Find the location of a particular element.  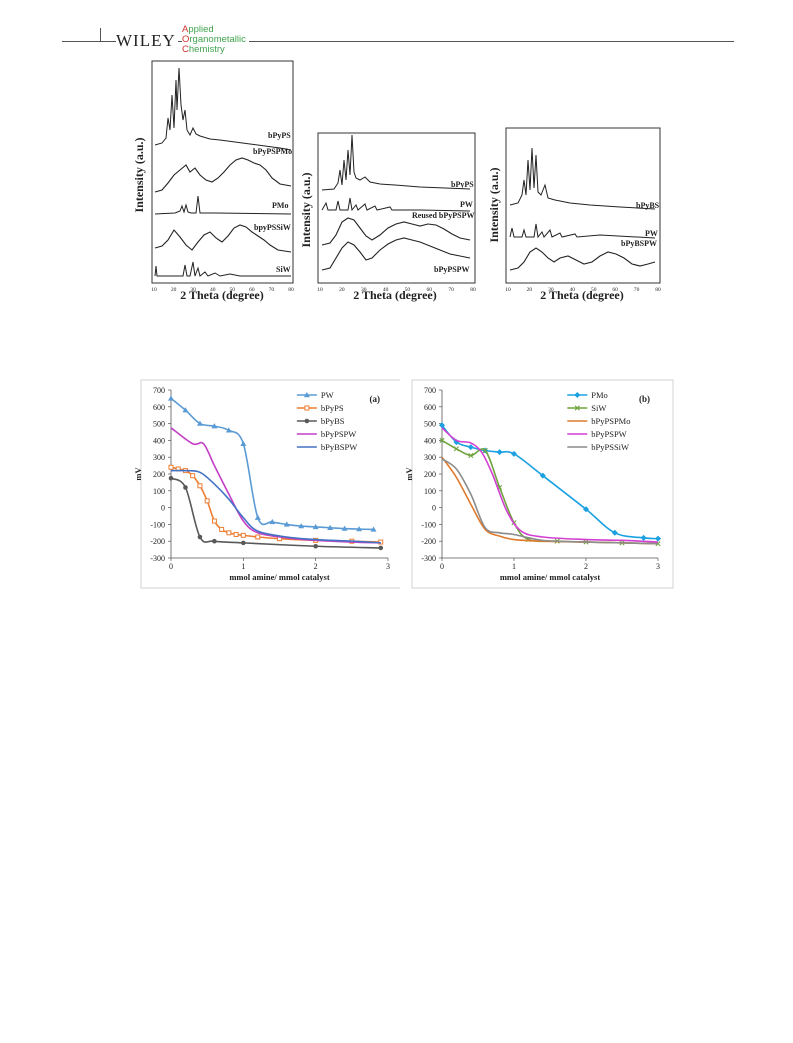

journal-name: Applied Organometallic Chemistry is located at coordinates (215, 40).